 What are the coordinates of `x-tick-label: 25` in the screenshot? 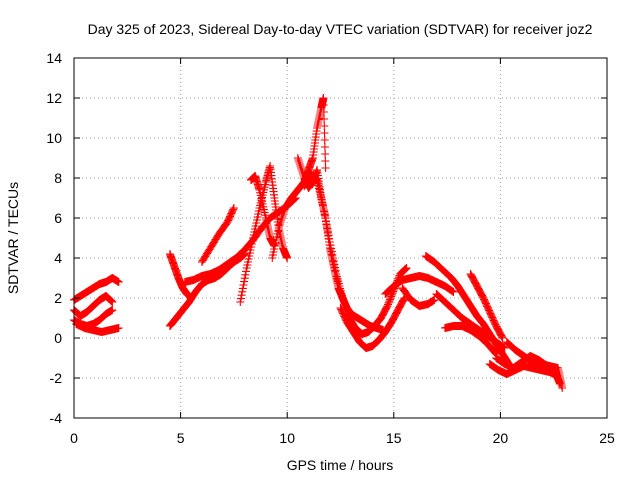 It's located at (607, 438).